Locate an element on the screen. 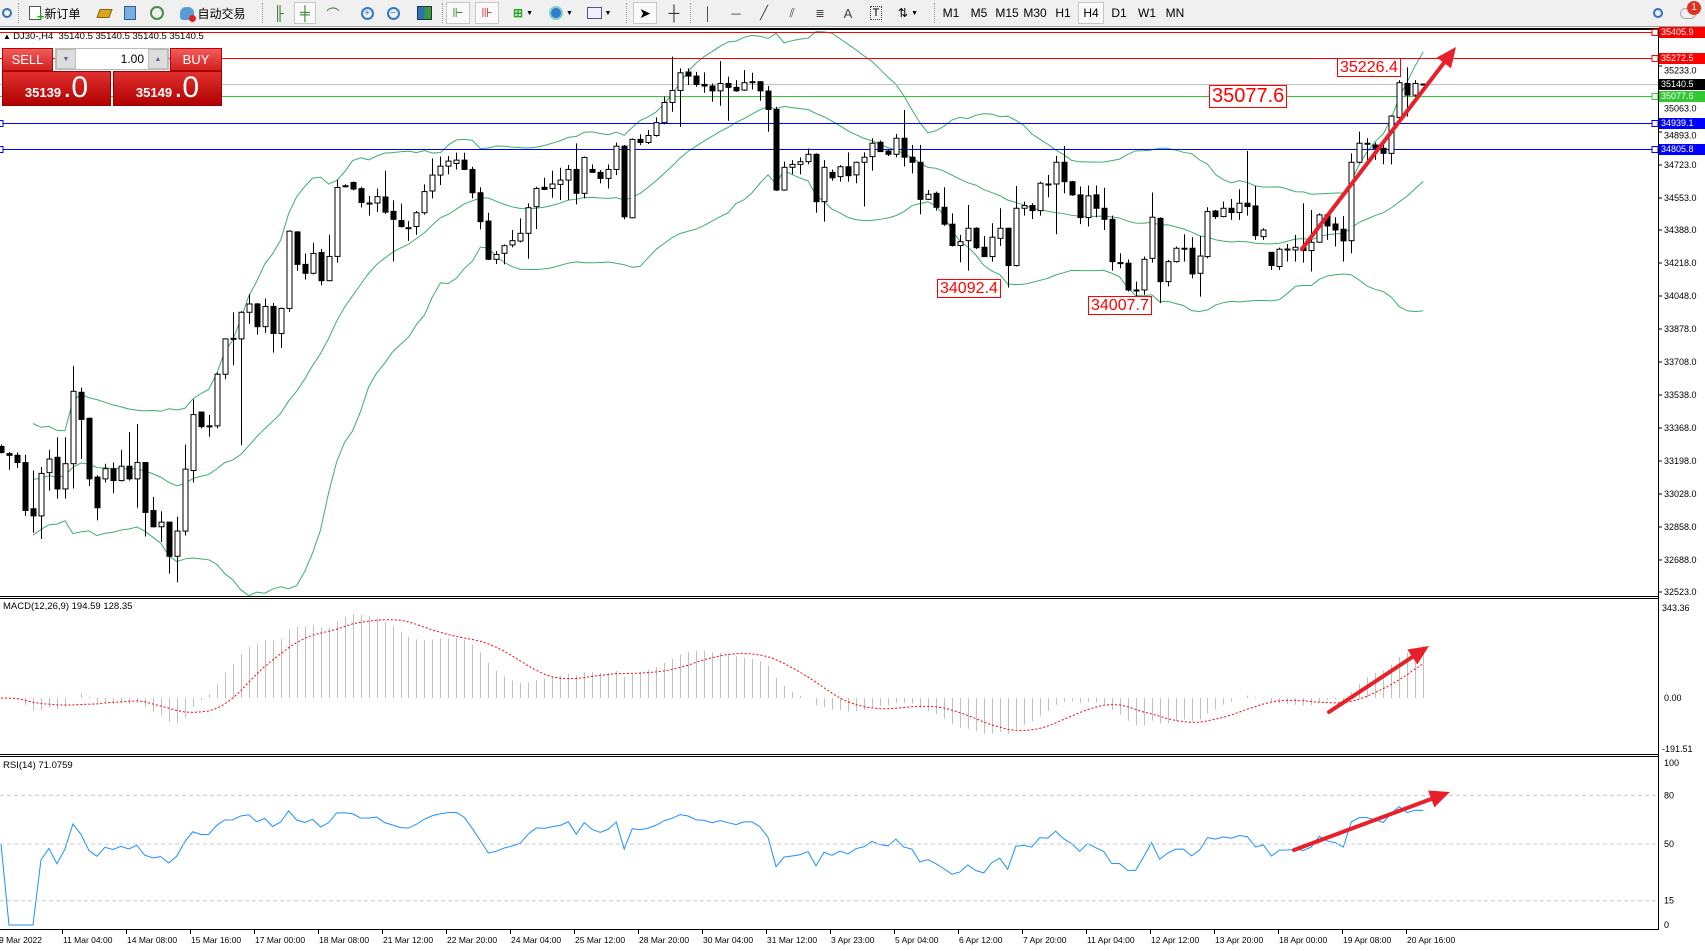 The width and height of the screenshot is (1705, 951). text-icon: A is located at coordinates (848, 13).